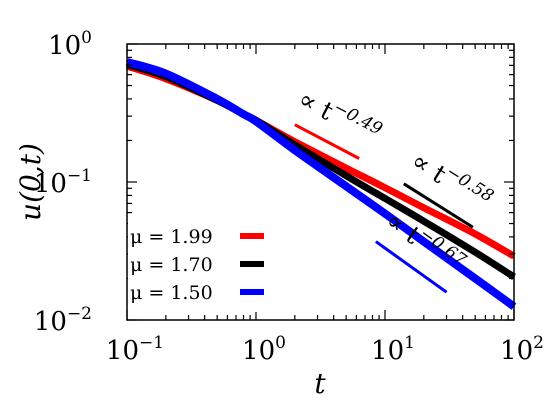 The image size is (550, 401). I want to click on legend-label: μ = 1.99, so click(171, 237).